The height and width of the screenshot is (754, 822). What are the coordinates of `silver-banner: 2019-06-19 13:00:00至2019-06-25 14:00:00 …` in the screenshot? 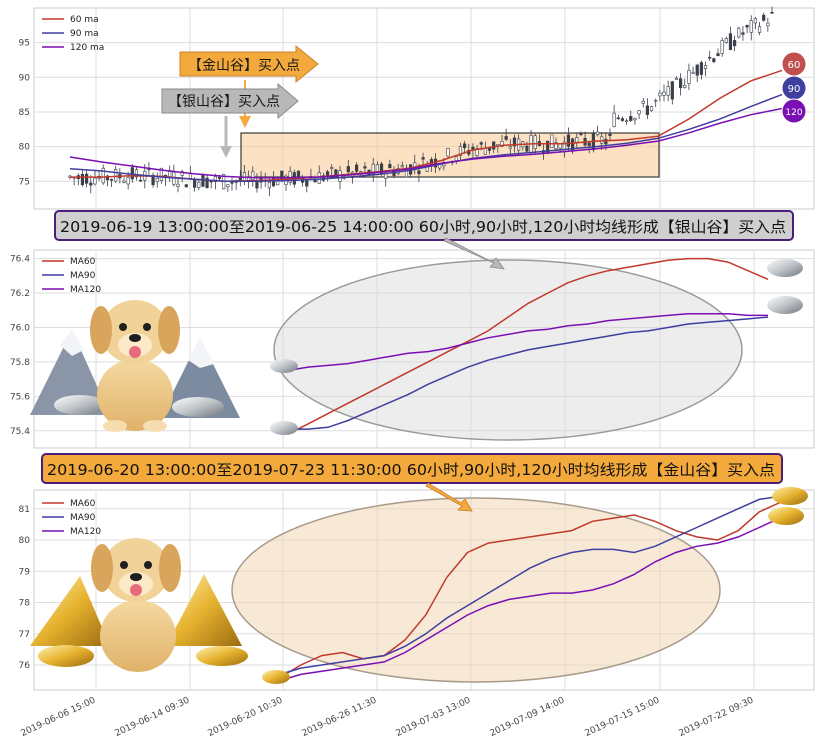 It's located at (424, 225).